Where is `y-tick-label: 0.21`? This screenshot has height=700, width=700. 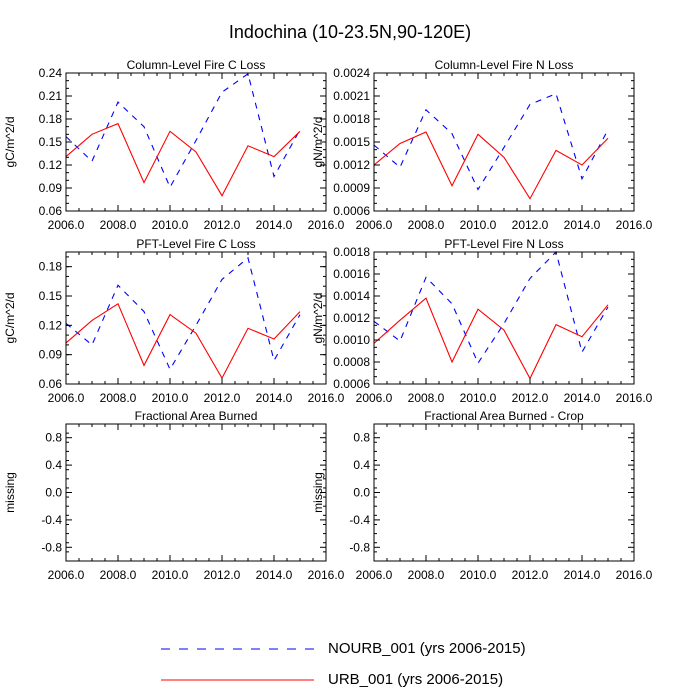
y-tick-label: 0.21 is located at coordinates (51, 96).